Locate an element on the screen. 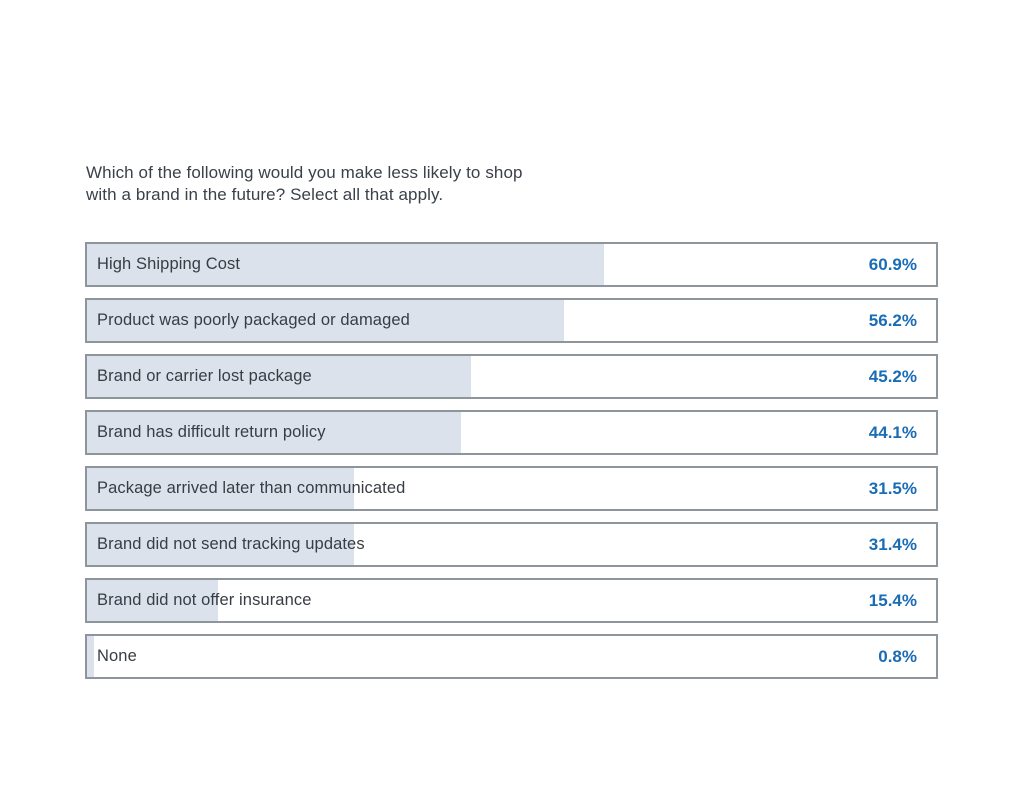  bar-label: Package arrived later than communicated is located at coordinates (251, 488).